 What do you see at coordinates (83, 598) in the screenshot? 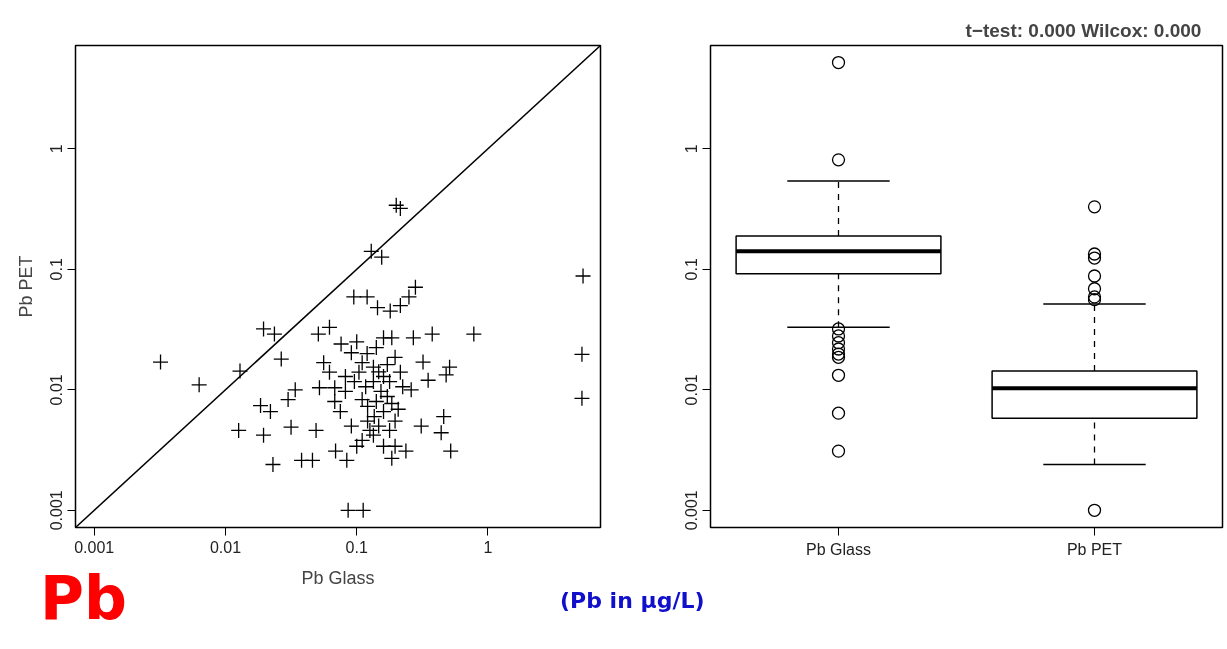
I see `text: Pb` at bounding box center [83, 598].